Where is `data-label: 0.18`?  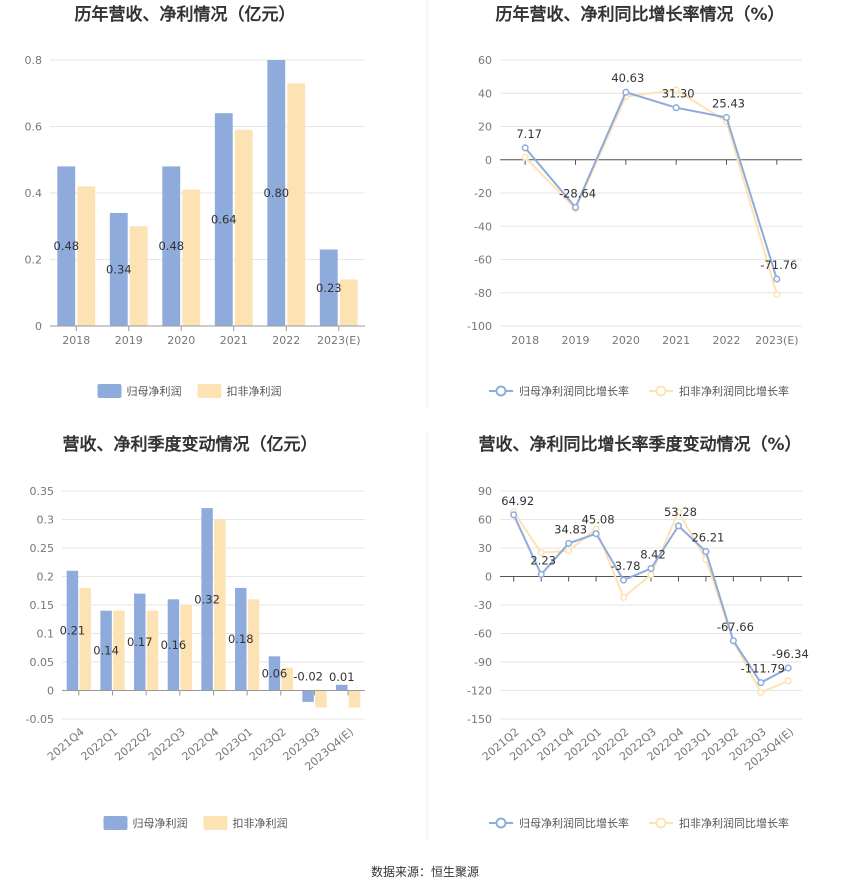 data-label: 0.18 is located at coordinates (241, 639).